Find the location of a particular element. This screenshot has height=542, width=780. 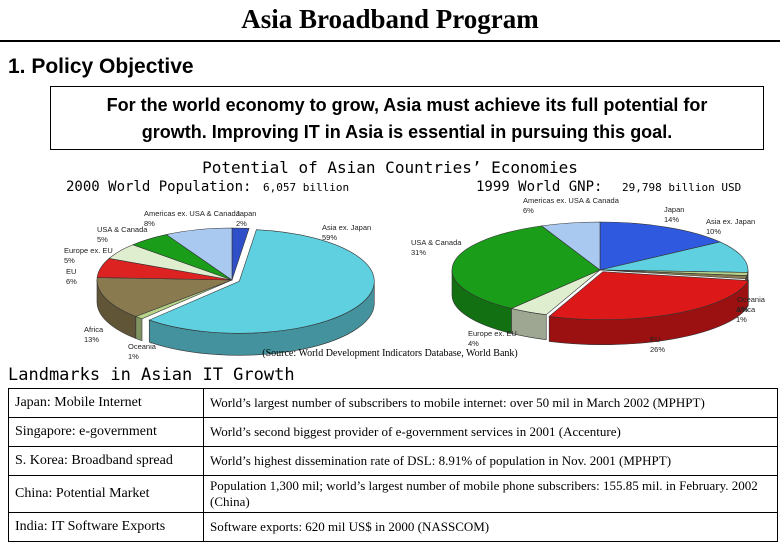

slice-pct-asia-ex-japan: 10% is located at coordinates (713, 231).